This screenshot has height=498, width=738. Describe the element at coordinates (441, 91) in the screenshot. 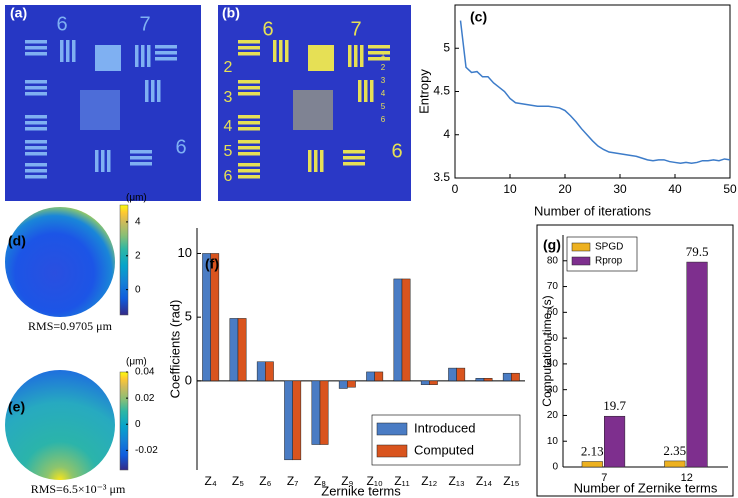

I see `y-tick-label: 4.5` at that location.